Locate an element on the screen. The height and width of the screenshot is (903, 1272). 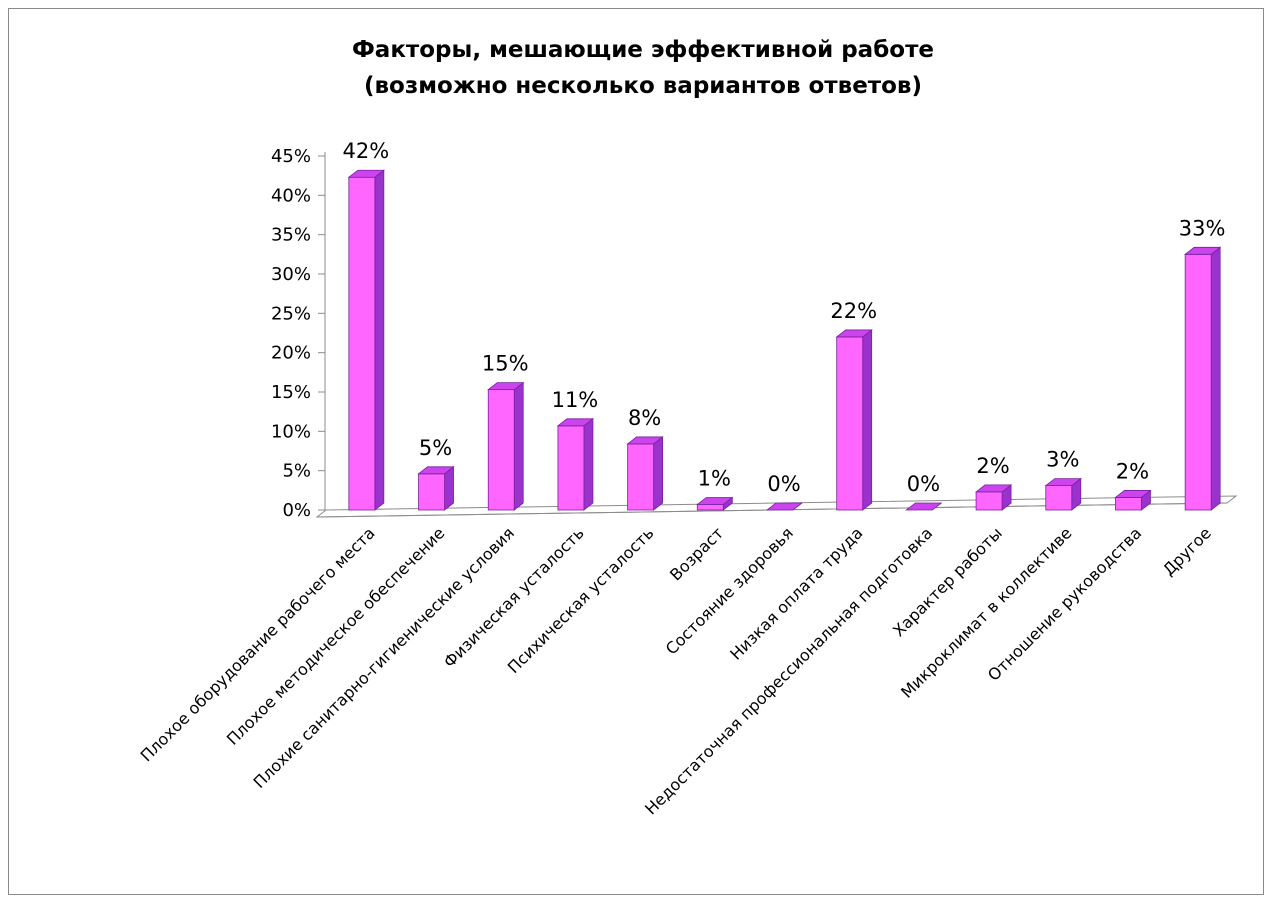
y-tick-label: 5% is located at coordinates (296, 471).